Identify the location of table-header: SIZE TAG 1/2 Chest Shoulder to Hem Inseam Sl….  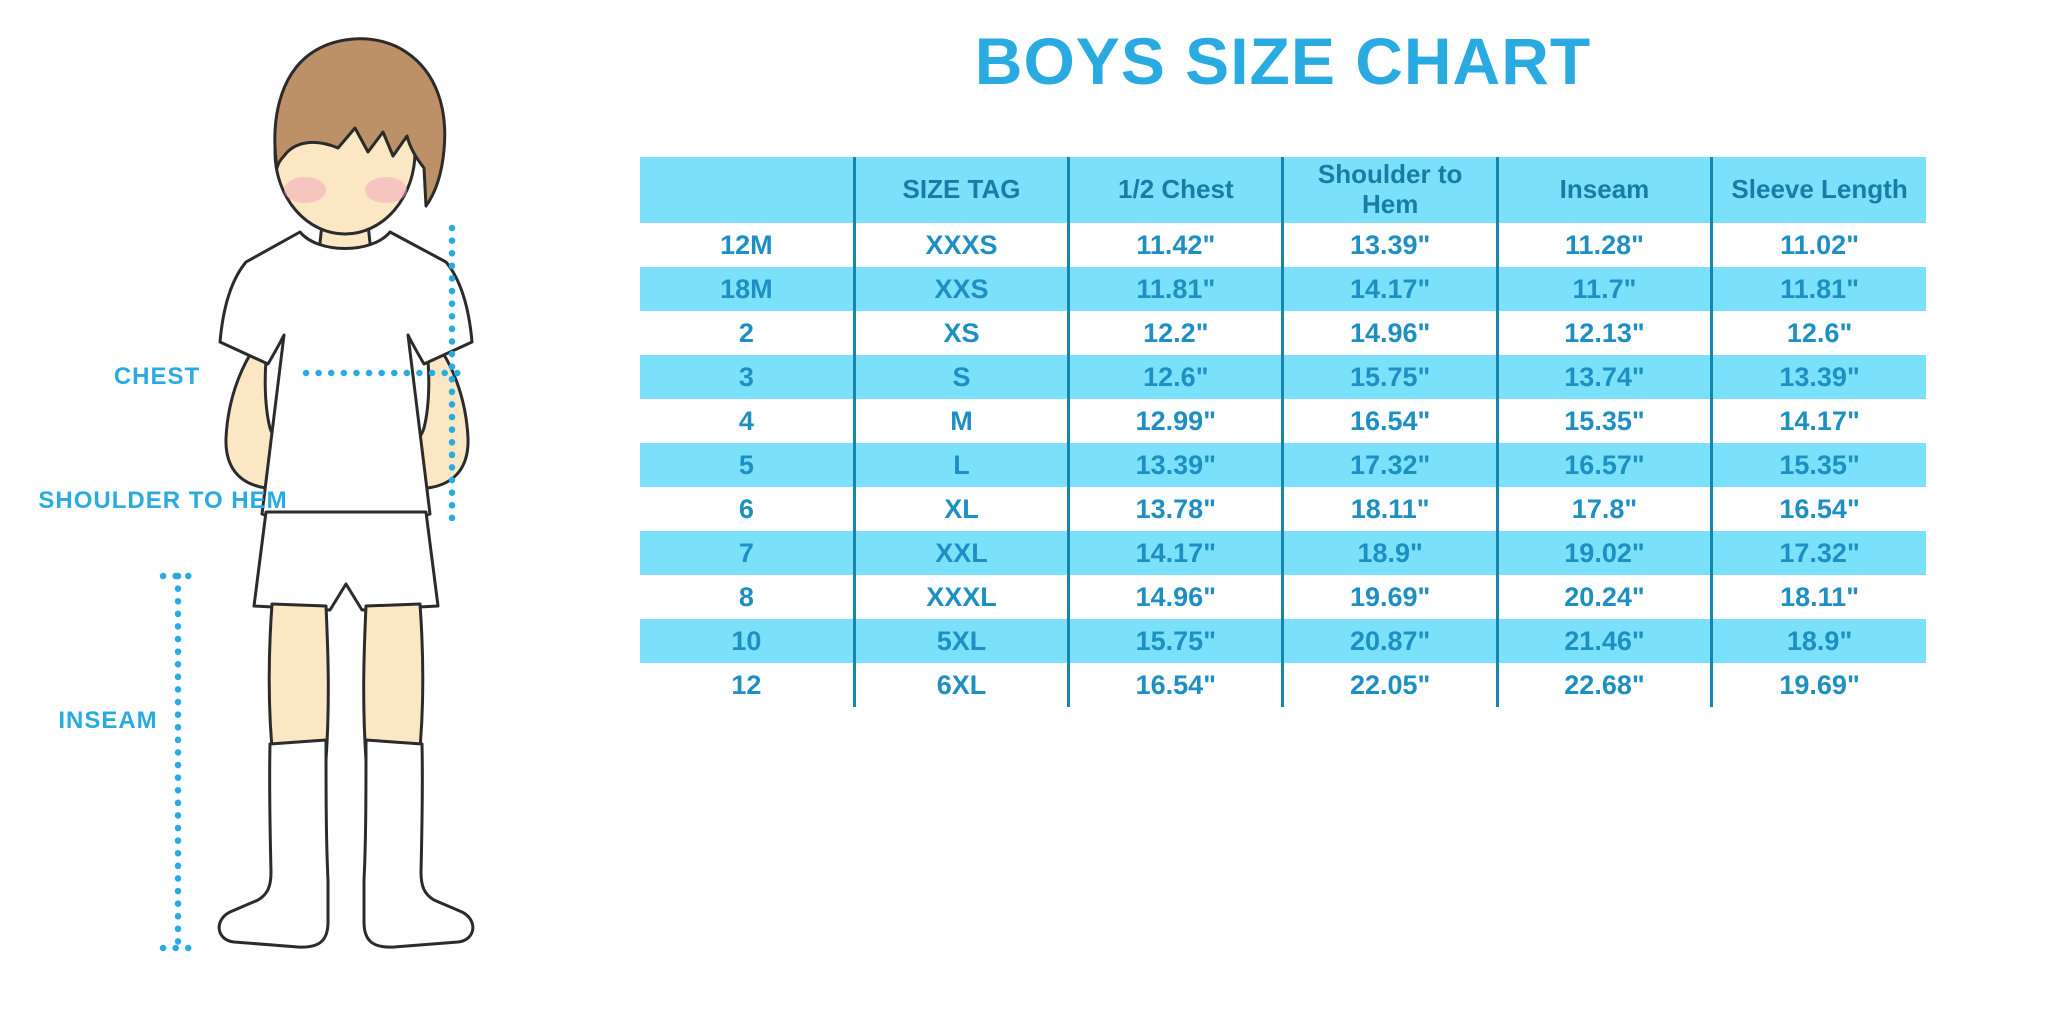
(1283, 190).